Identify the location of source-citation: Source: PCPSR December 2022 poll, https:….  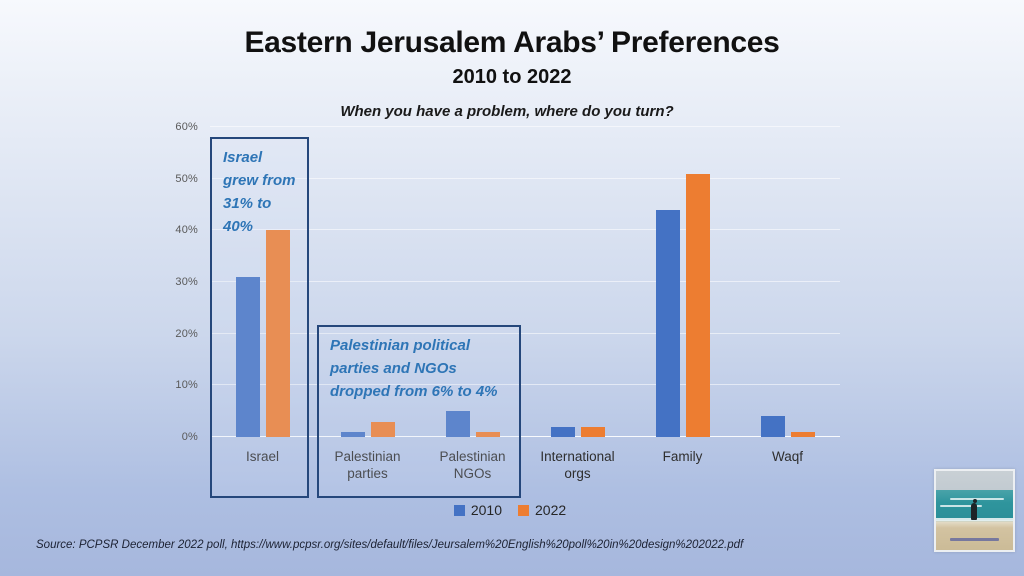
(390, 545).